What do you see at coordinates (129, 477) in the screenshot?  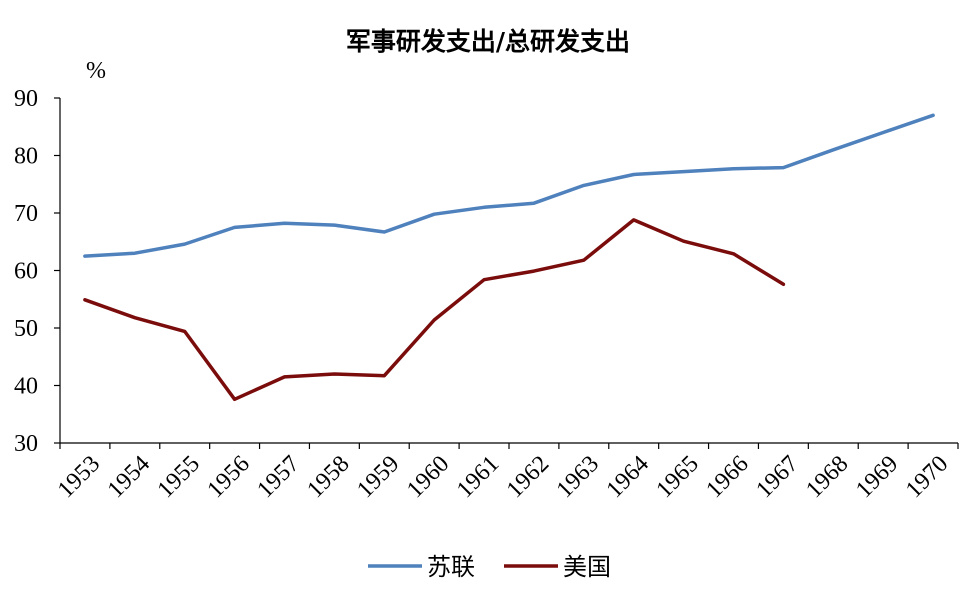 I see `x-tick-label: 1954` at bounding box center [129, 477].